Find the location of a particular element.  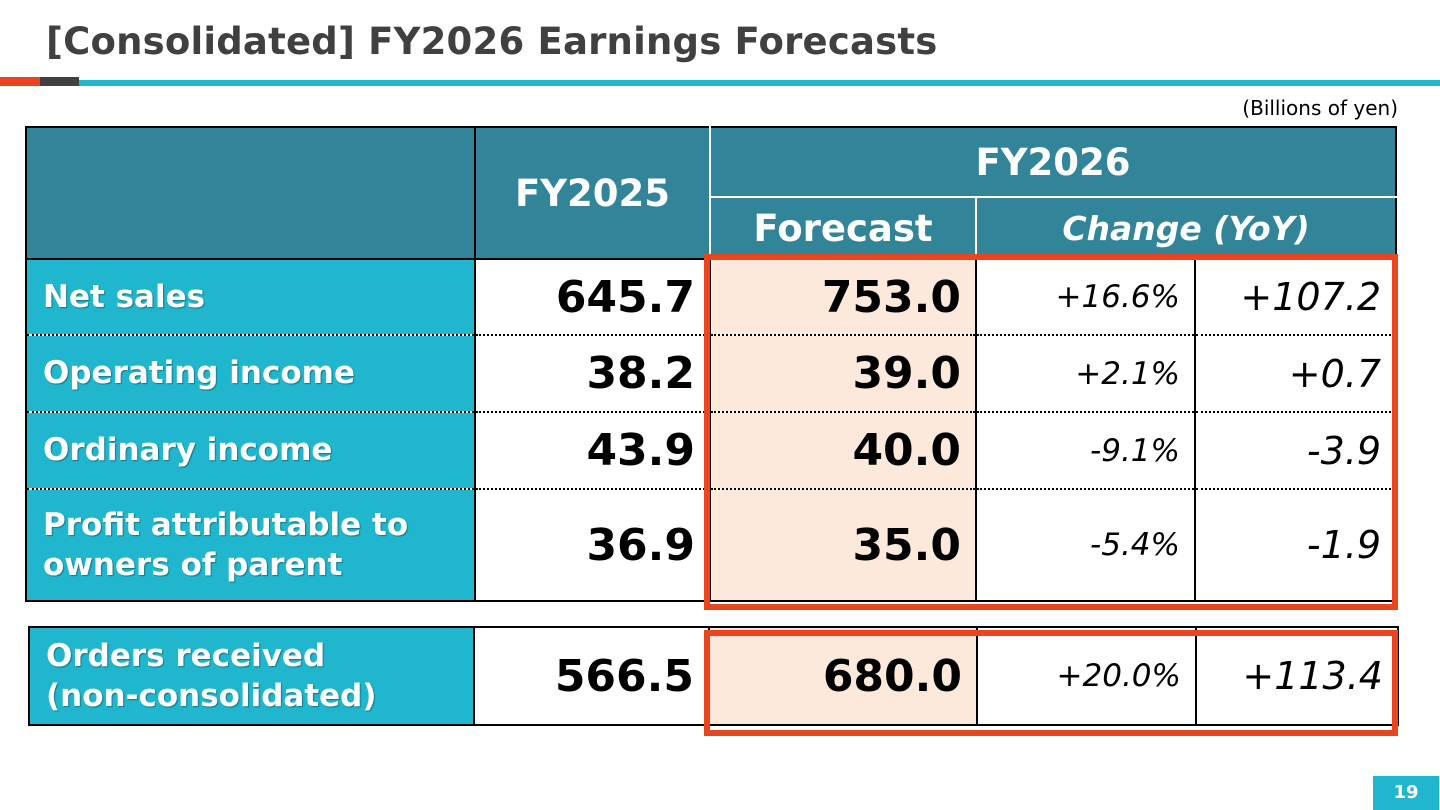

table-row: Ordinary income 43.9 40.0 -9.1% -3.9 is located at coordinates (711, 451).